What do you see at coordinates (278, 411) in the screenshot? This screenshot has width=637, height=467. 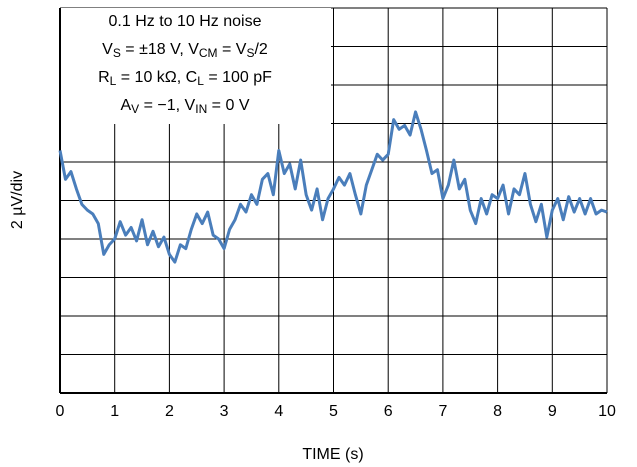 I see `x-tick-label: 4` at bounding box center [278, 411].